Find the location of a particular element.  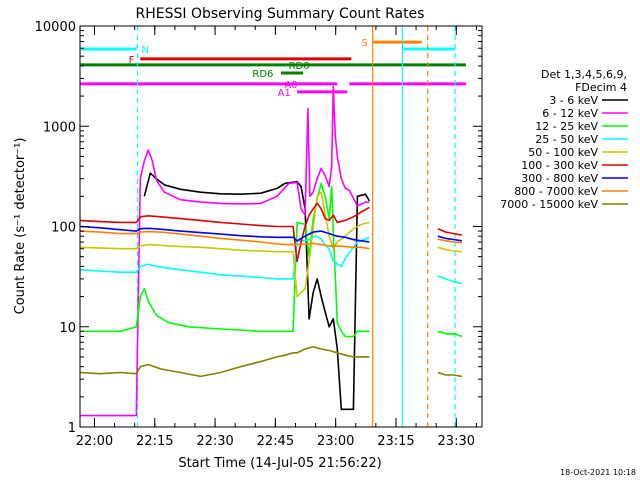

y-tick-label: 10000 is located at coordinates (55, 27).